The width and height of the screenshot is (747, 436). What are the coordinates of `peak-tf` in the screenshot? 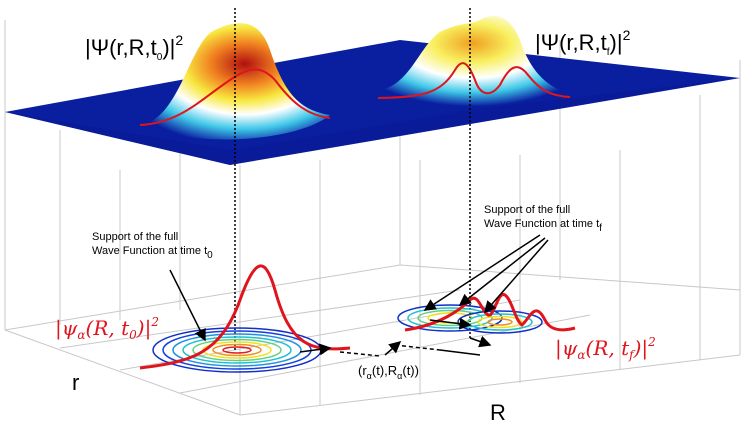 It's located at (472, 61).